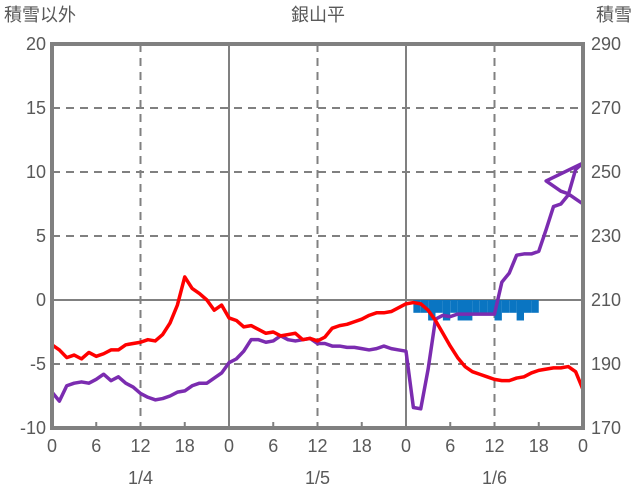 The image size is (636, 501). What do you see at coordinates (32, 428) in the screenshot?
I see `y-axis-tick-label-left: -10` at bounding box center [32, 428].